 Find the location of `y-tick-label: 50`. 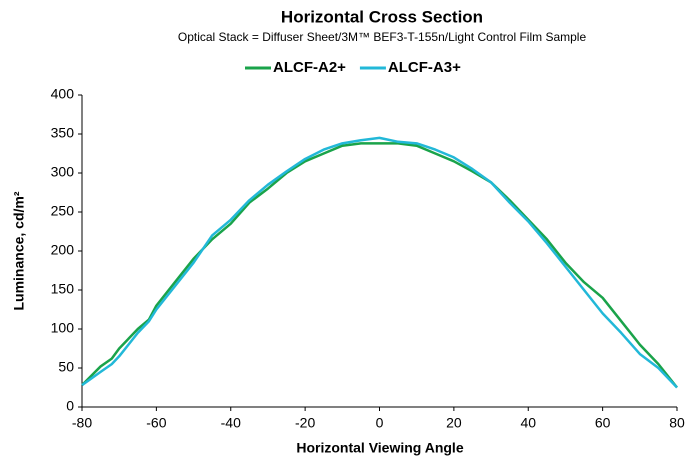

y-tick-label: 50 is located at coordinates (66, 367).